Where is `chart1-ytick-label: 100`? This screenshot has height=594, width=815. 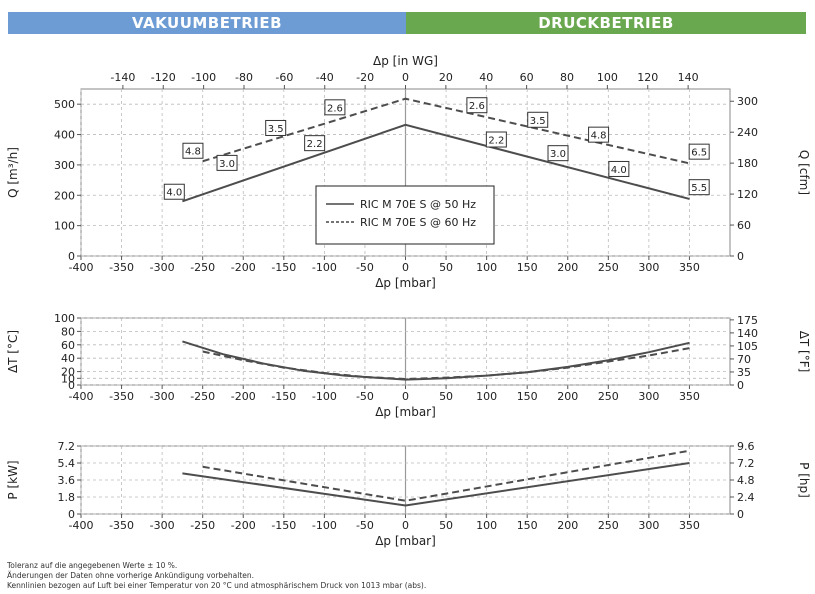 chart1-ytick-label: 100 is located at coordinates (64, 226).